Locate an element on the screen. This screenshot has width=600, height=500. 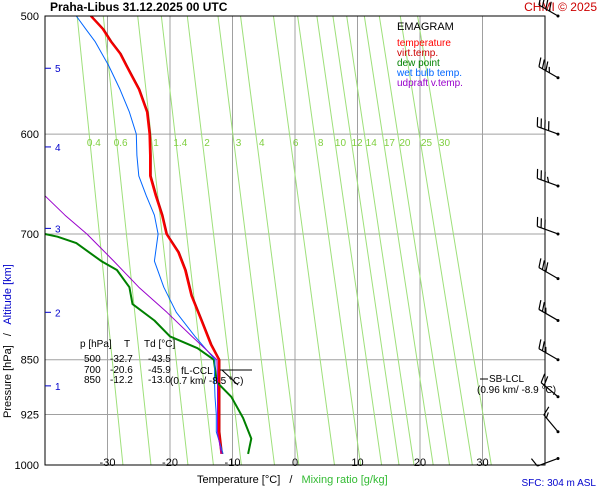
sb-lcl-value: (0.96 km/ -8.9 °C) is located at coordinates (516, 390).